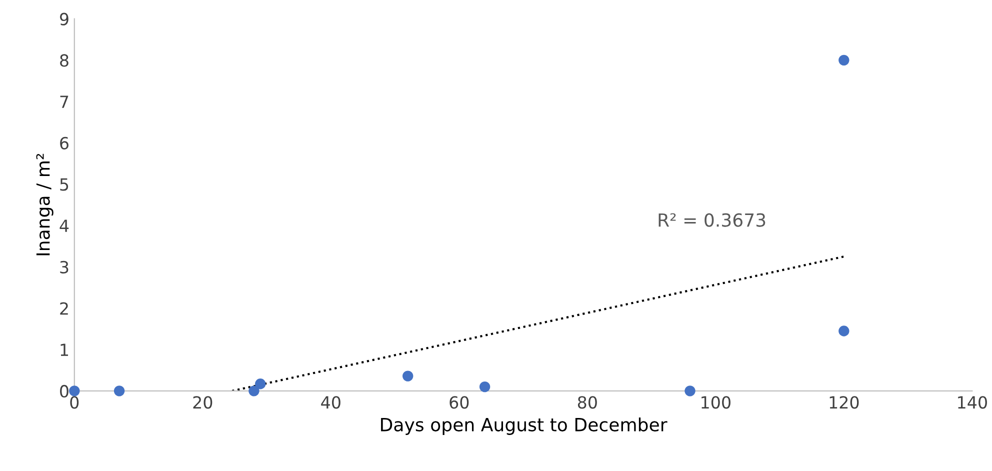 The image size is (992, 471). Describe the element at coordinates (712, 220) in the screenshot. I see `annotation: R² = 0.3673` at that location.